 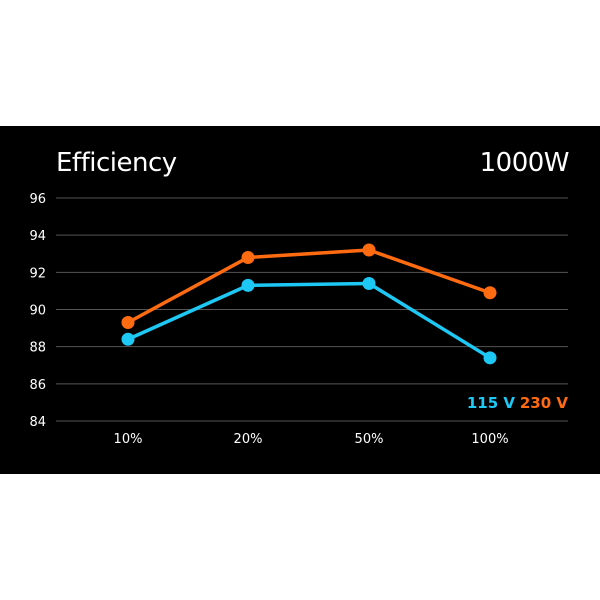 What do you see at coordinates (524, 163) in the screenshot?
I see `wattage-label: 1000W` at bounding box center [524, 163].